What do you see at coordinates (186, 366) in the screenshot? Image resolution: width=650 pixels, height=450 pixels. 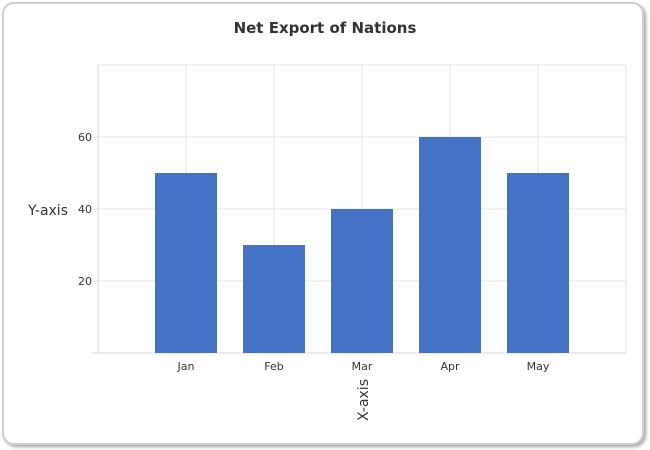 I see `x-tick-label: Jan` at bounding box center [186, 366].